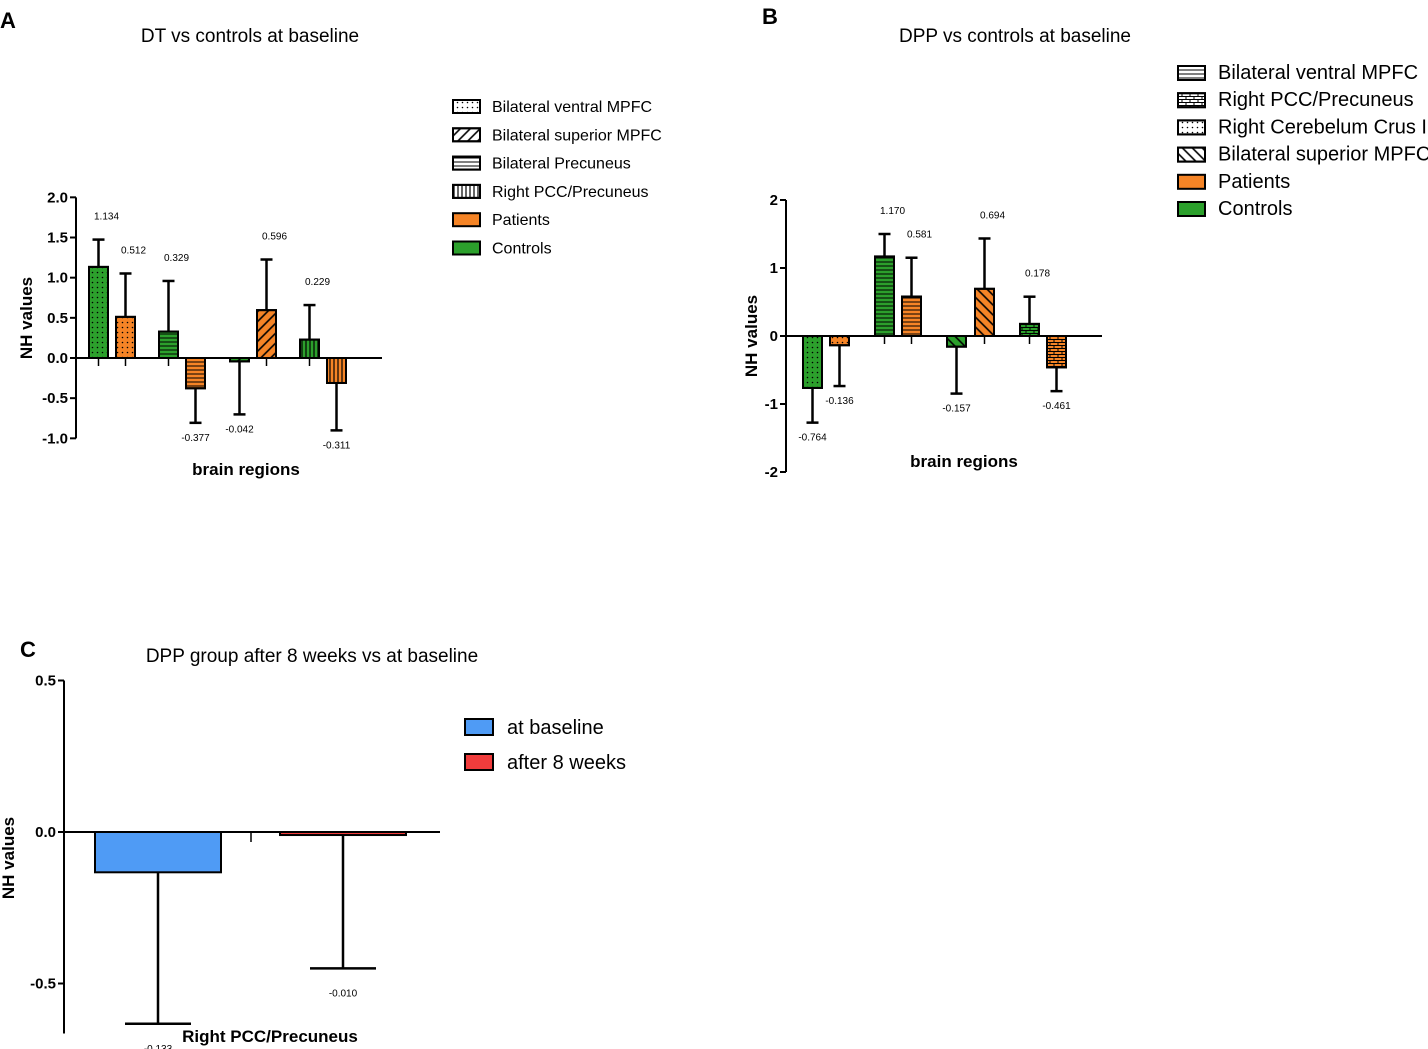 Image resolution: width=1428 pixels, height=1049 pixels. Describe the element at coordinates (992, 215) in the screenshot. I see `data-label: 0.694` at that location.